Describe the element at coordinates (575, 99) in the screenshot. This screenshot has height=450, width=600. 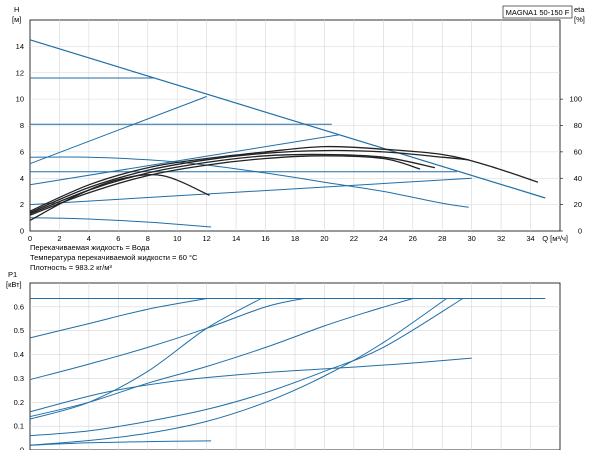
I see `eta-tick-label: 100` at that location.